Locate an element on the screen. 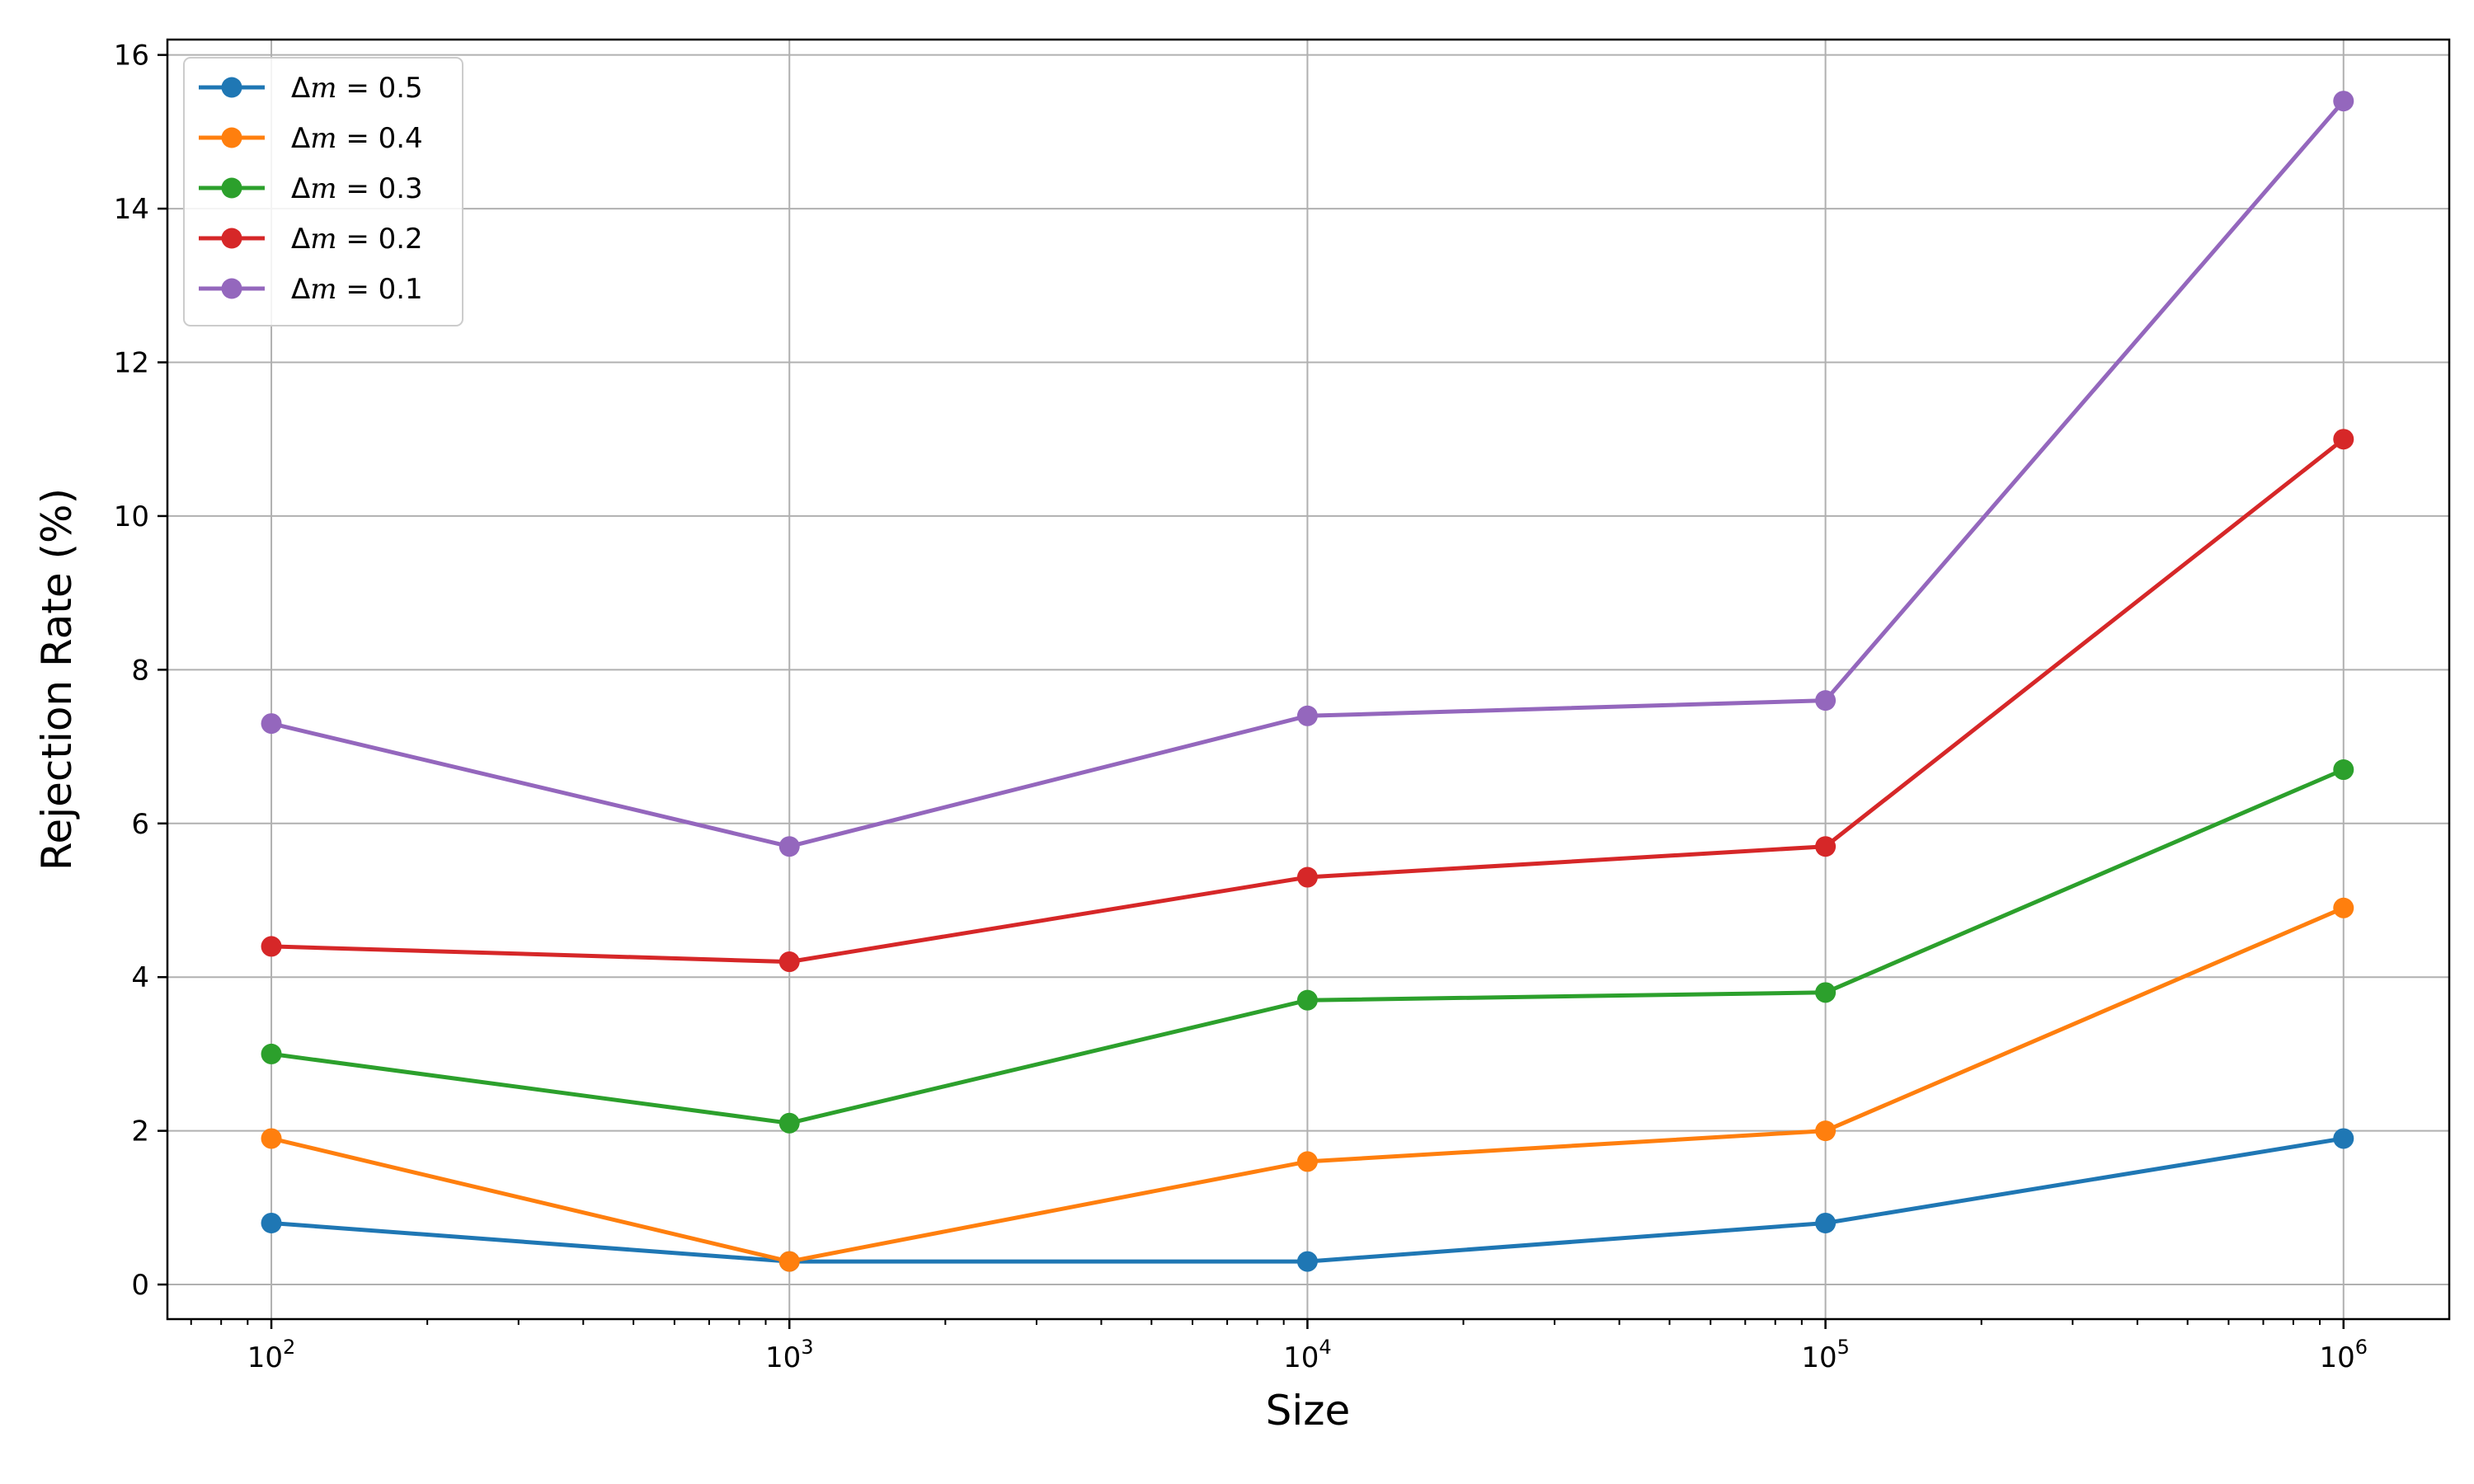 This screenshot has width=2474, height=1484. x-axis-label: Size is located at coordinates (1308, 1411).